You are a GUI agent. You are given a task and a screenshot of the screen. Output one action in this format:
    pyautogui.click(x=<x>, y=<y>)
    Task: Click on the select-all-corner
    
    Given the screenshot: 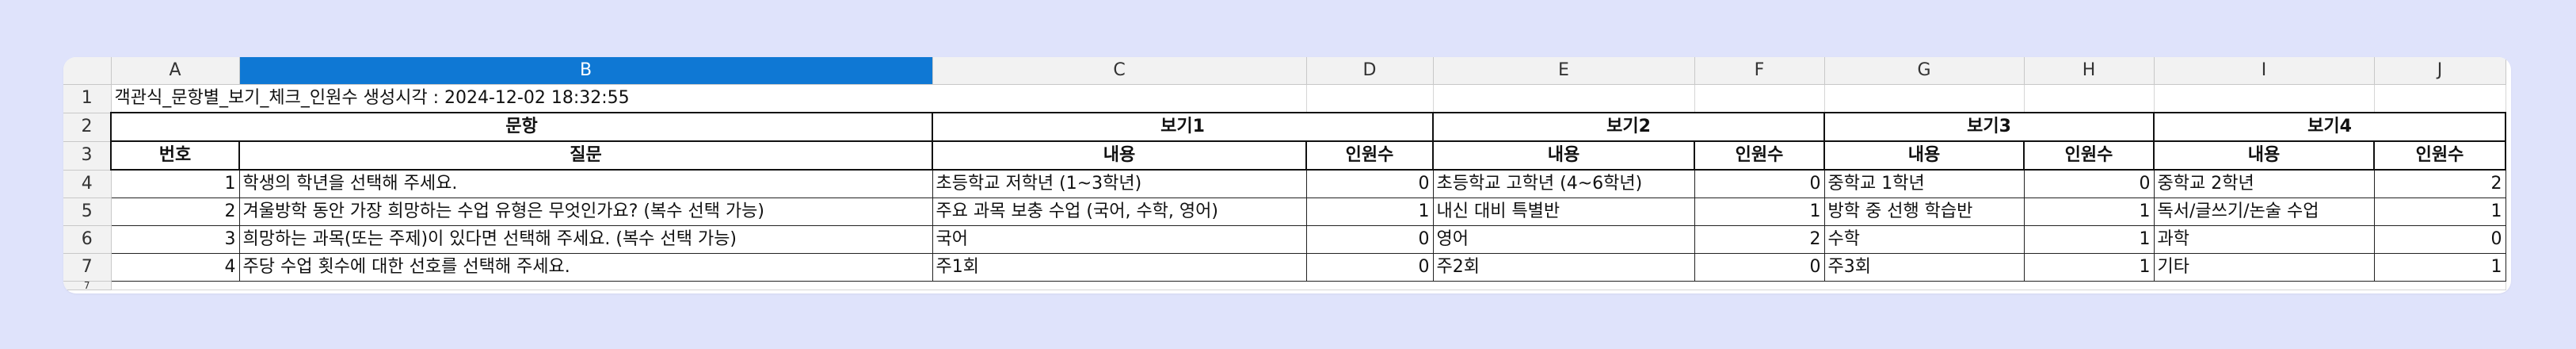 What is the action you would take?
    pyautogui.click(x=87, y=71)
    